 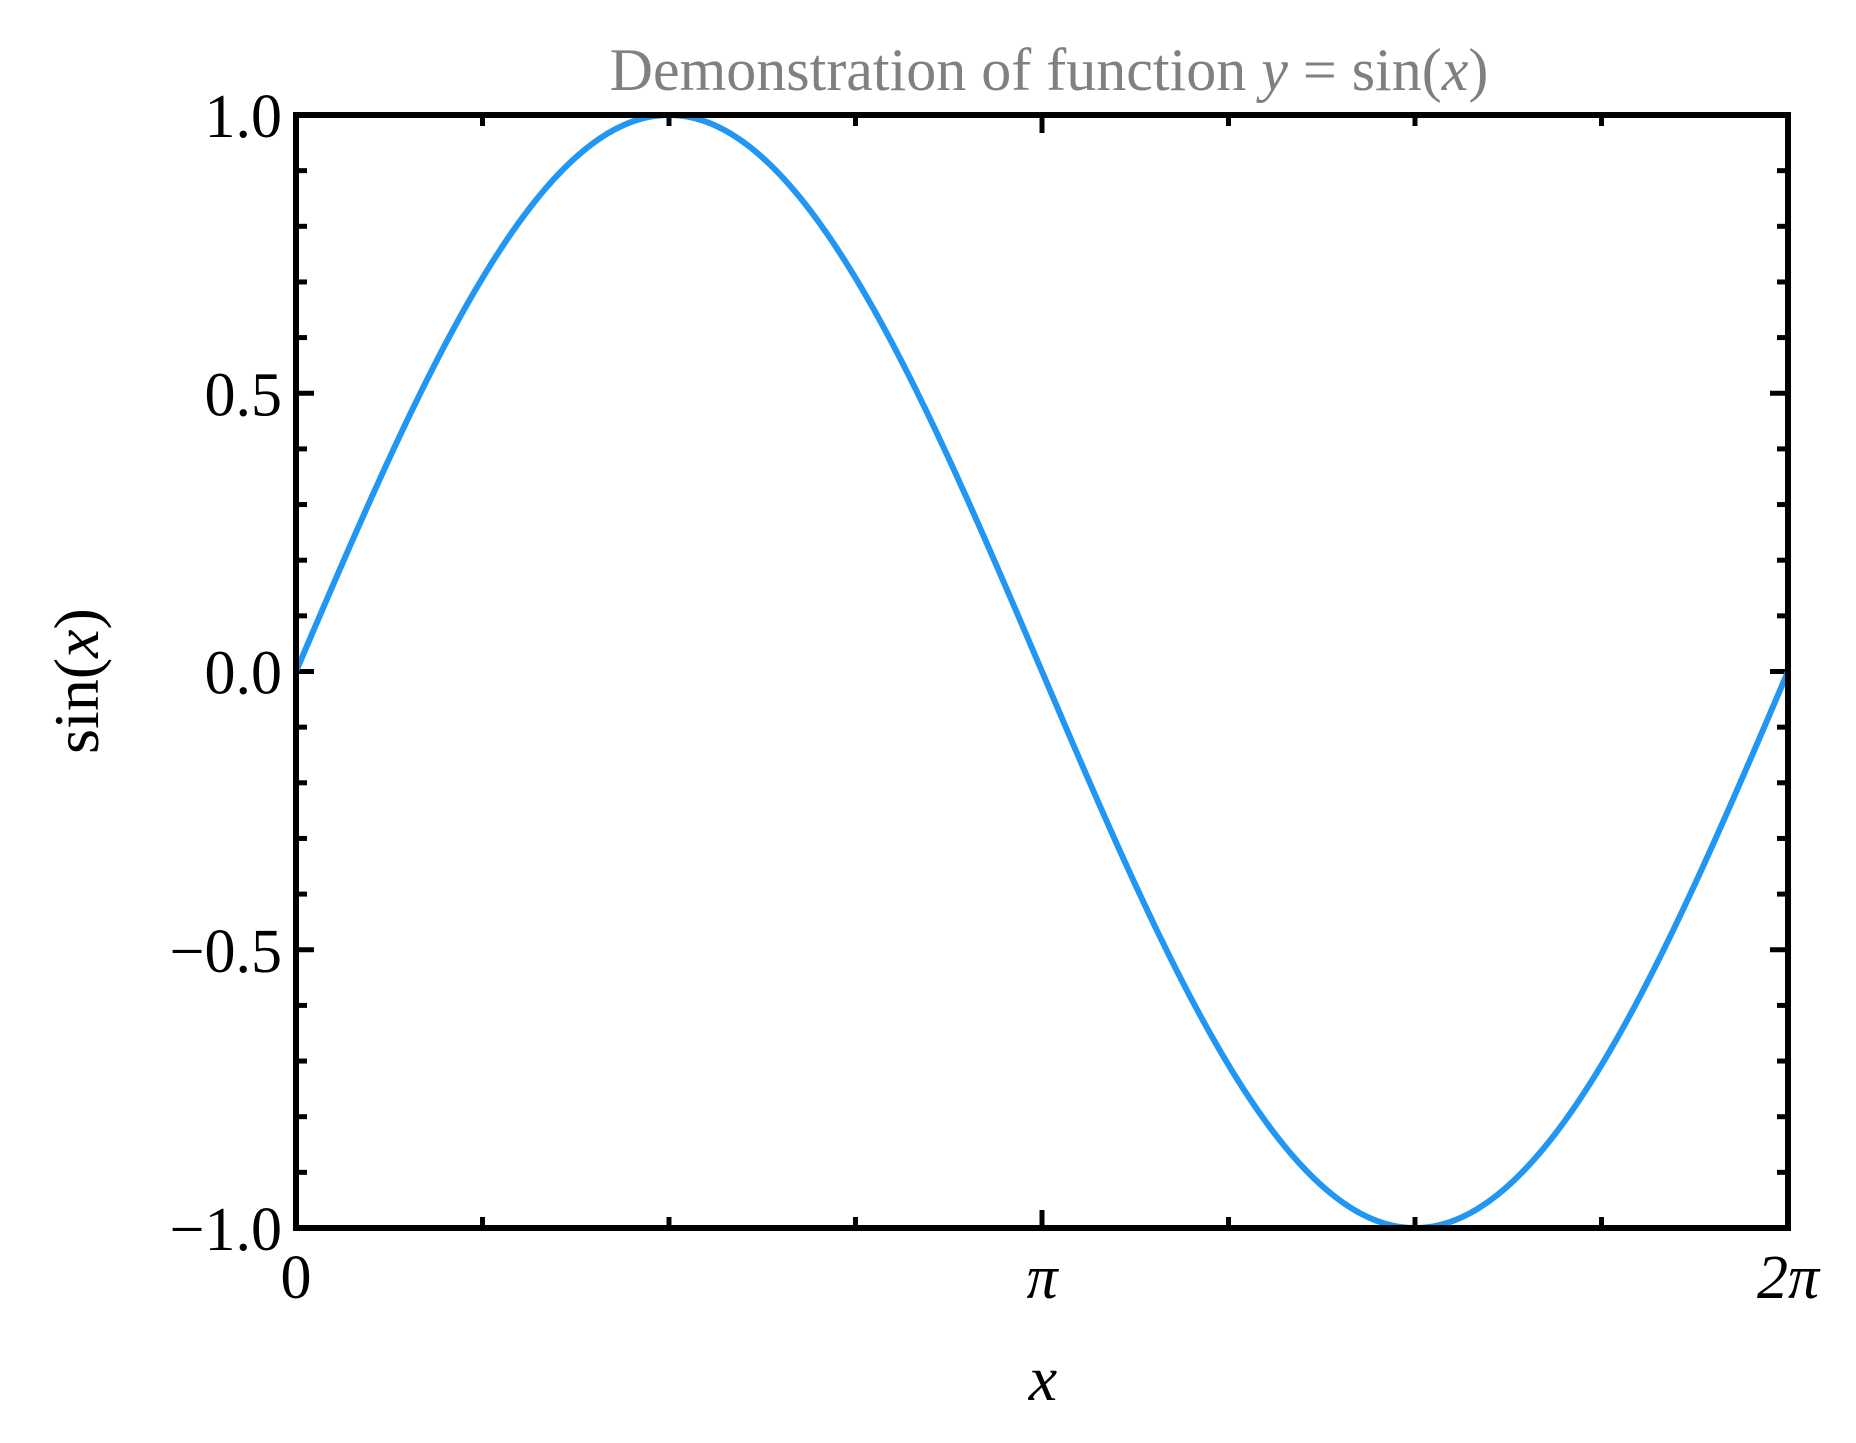 What do you see at coordinates (1365, 70) in the screenshot?
I see `chart-title-equals: = sin(` at bounding box center [1365, 70].